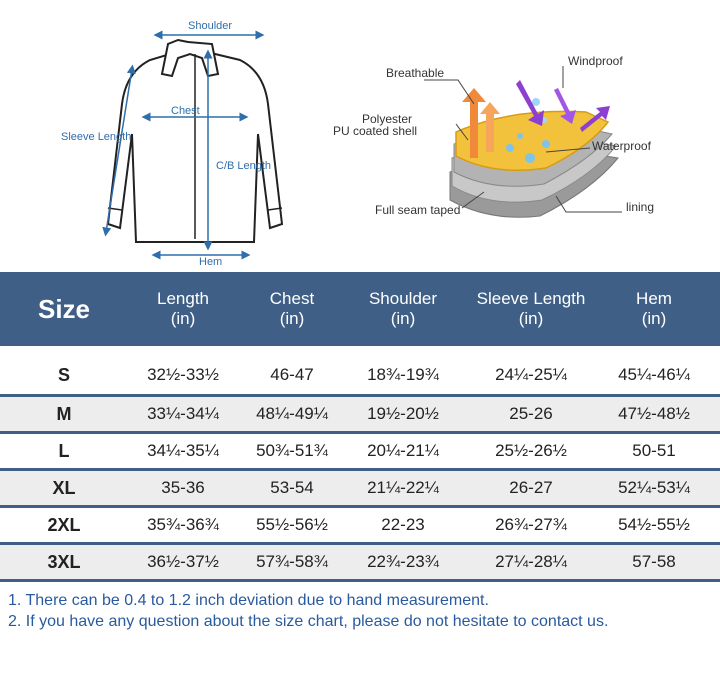 The width and height of the screenshot is (720, 692). I want to click on header-size: Size, so click(64, 309).